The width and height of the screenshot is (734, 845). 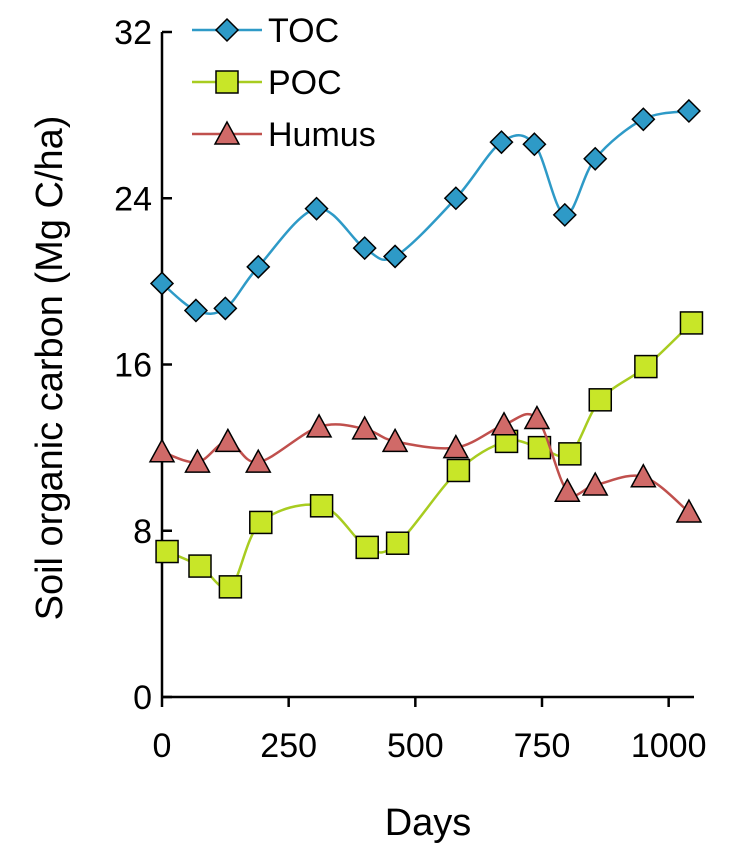 I want to click on series-humus, so click(x=425, y=463).